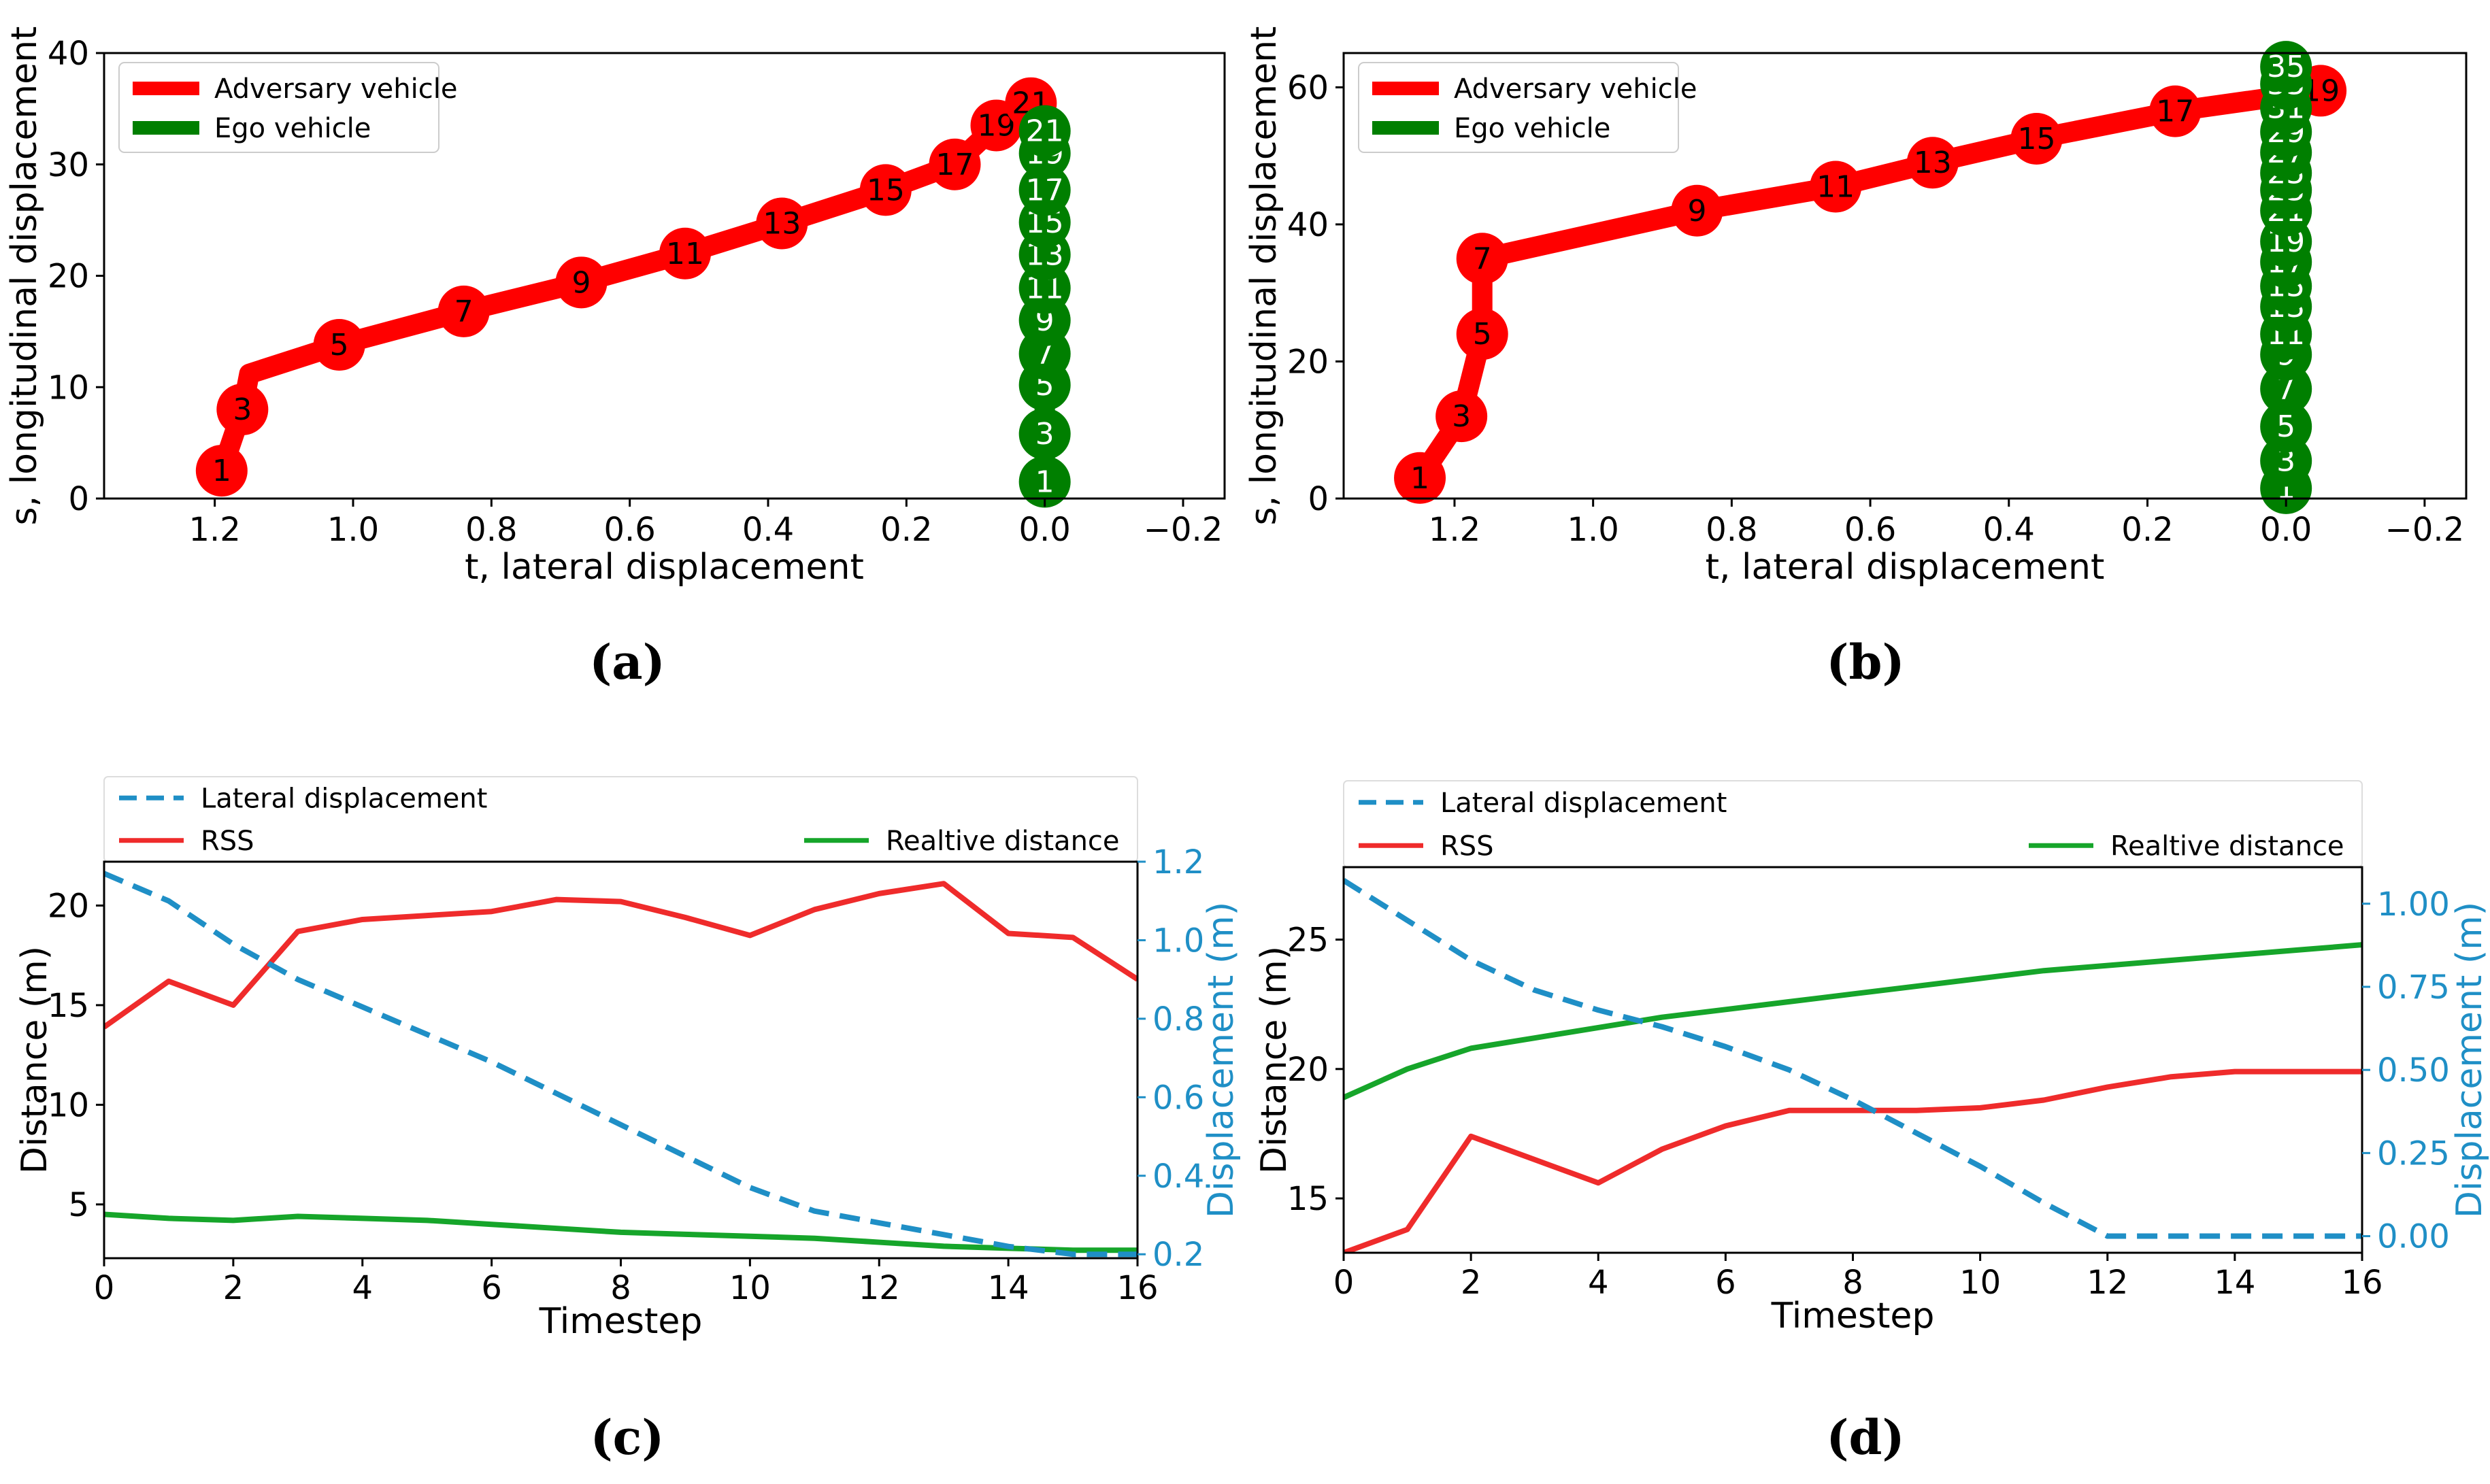  What do you see at coordinates (1853, 1160) in the screenshot?
I see `series-line-rss` at bounding box center [1853, 1160].